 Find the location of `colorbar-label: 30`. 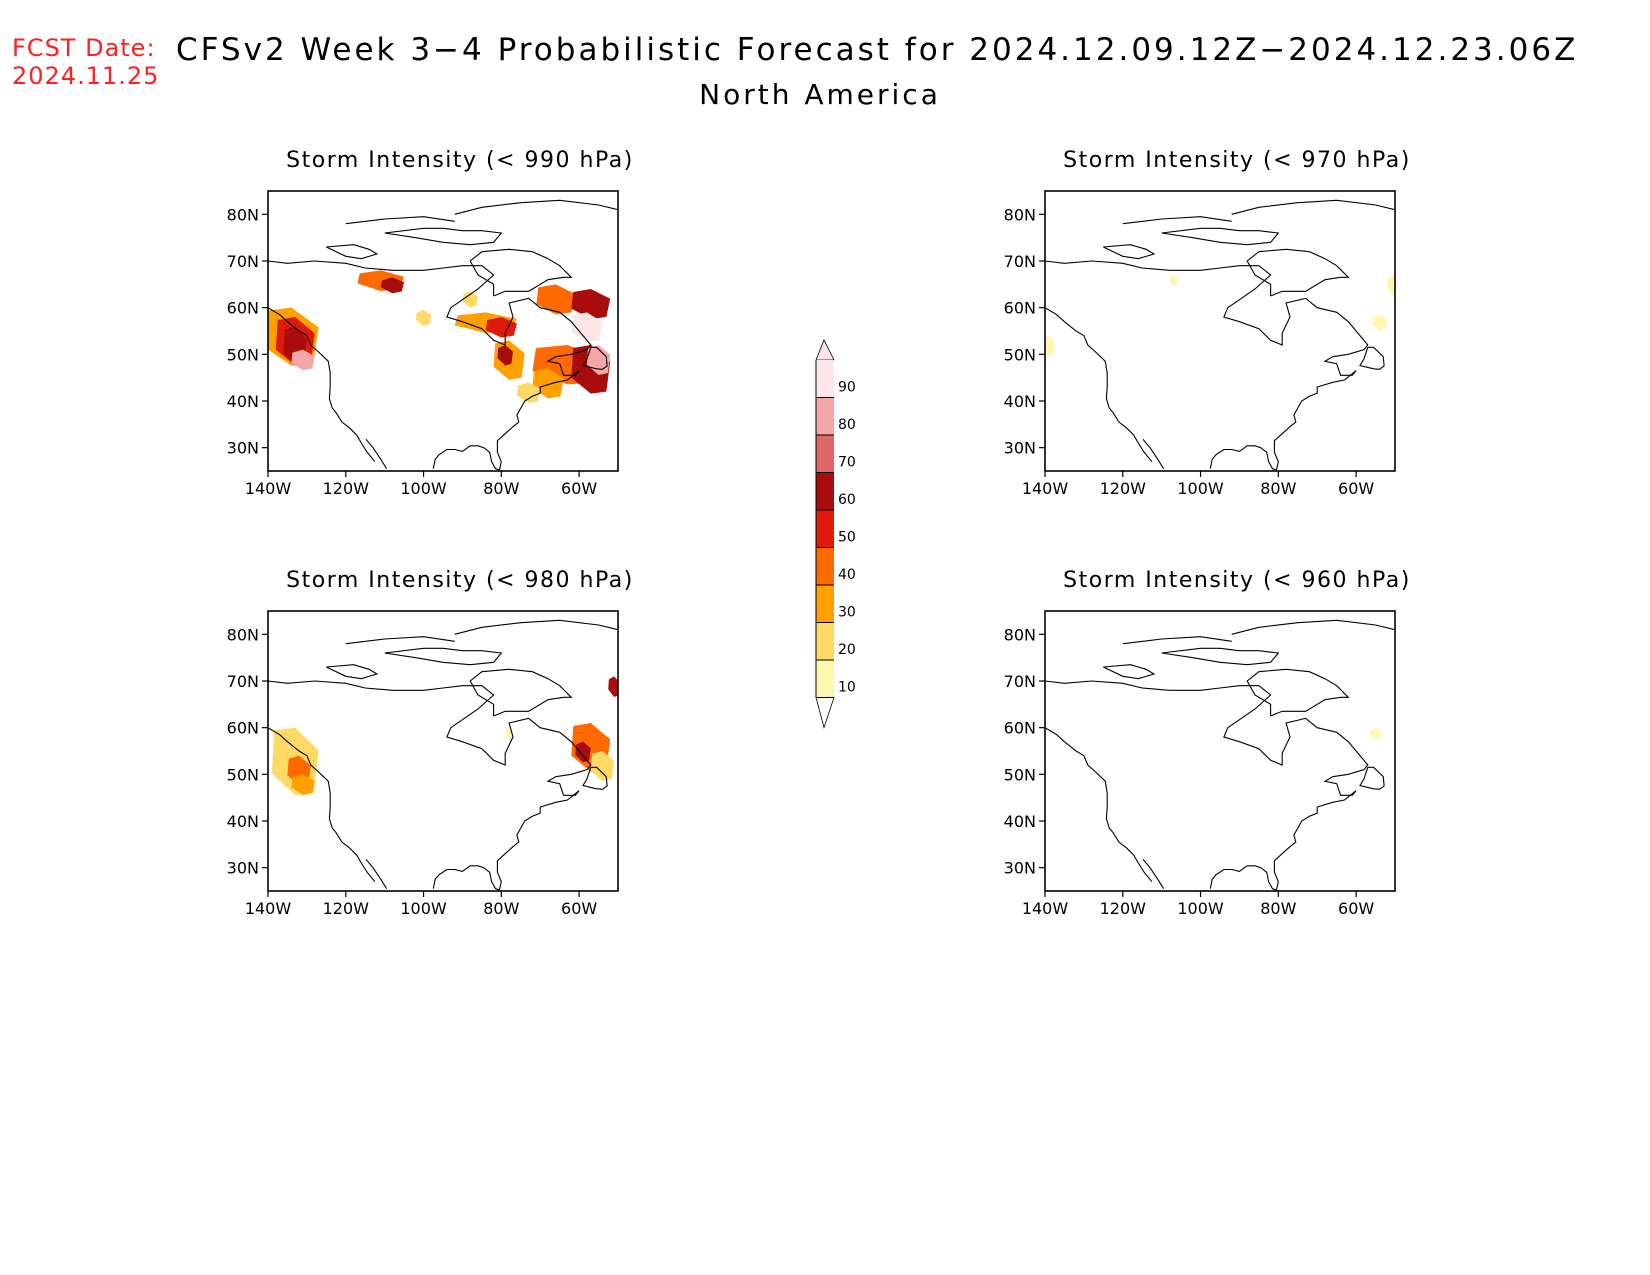

colorbar-label: 30 is located at coordinates (847, 613).